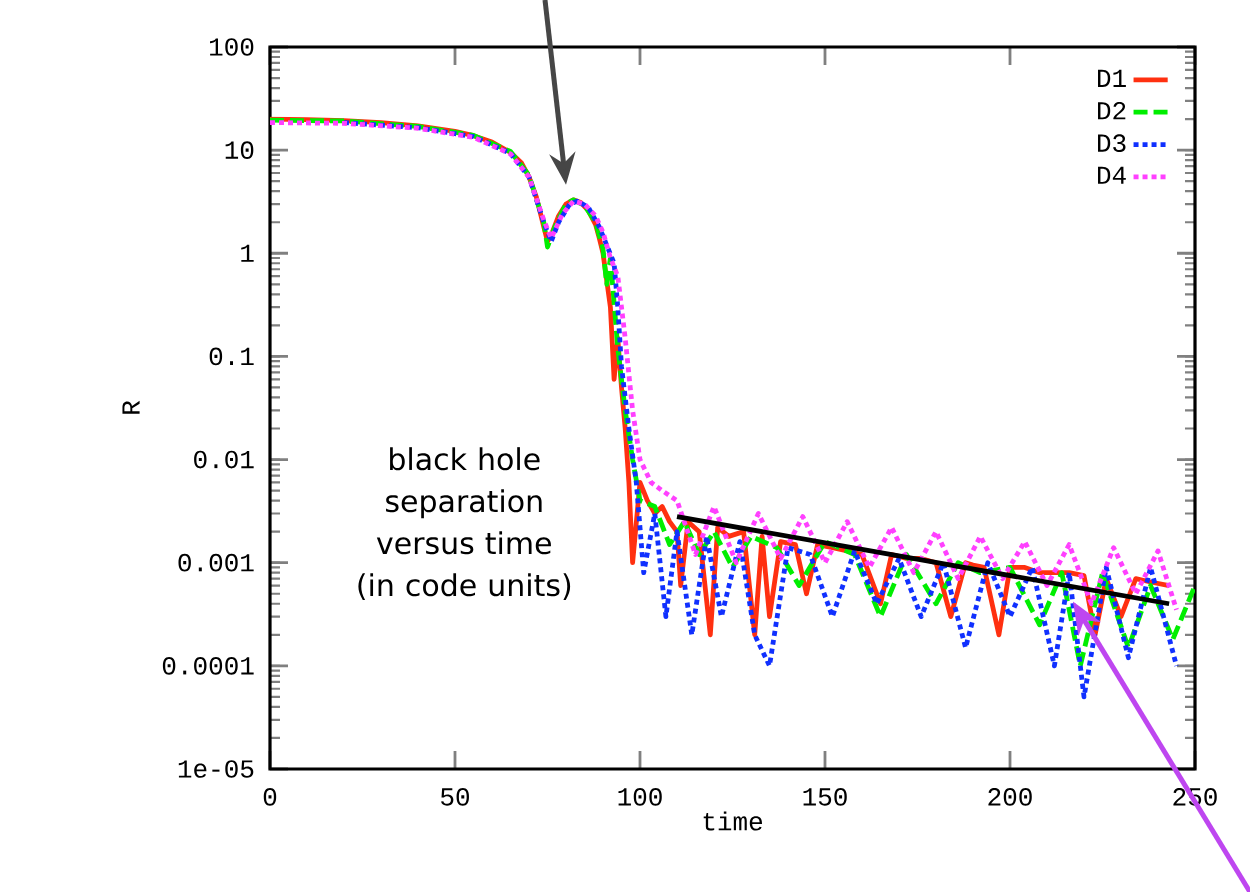  Describe the element at coordinates (640, 797) in the screenshot. I see `x-tick-label: 100` at that location.